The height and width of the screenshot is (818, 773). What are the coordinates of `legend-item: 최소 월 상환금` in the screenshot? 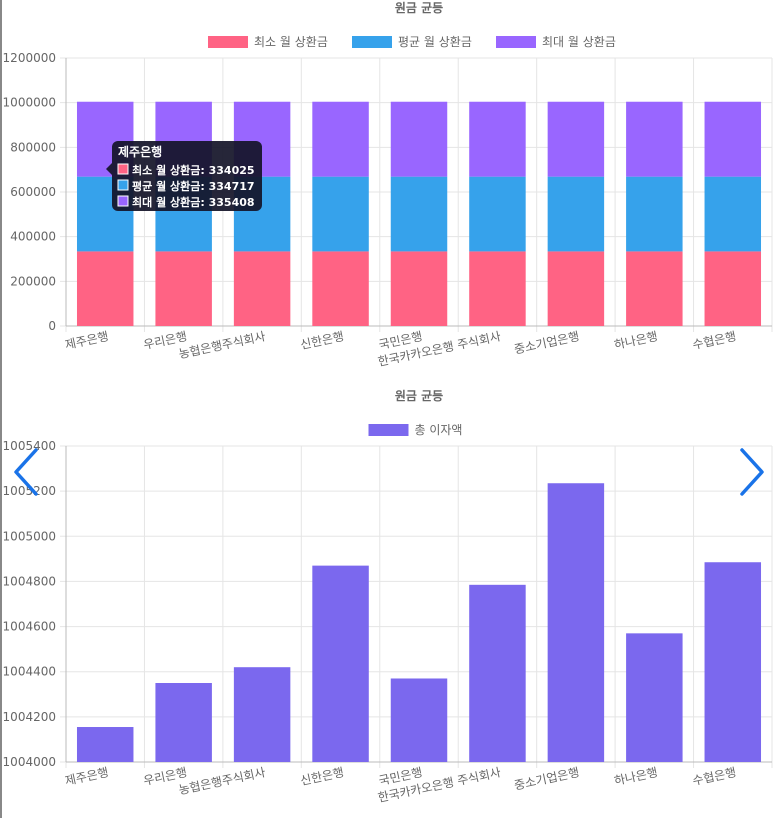 It's located at (268, 42).